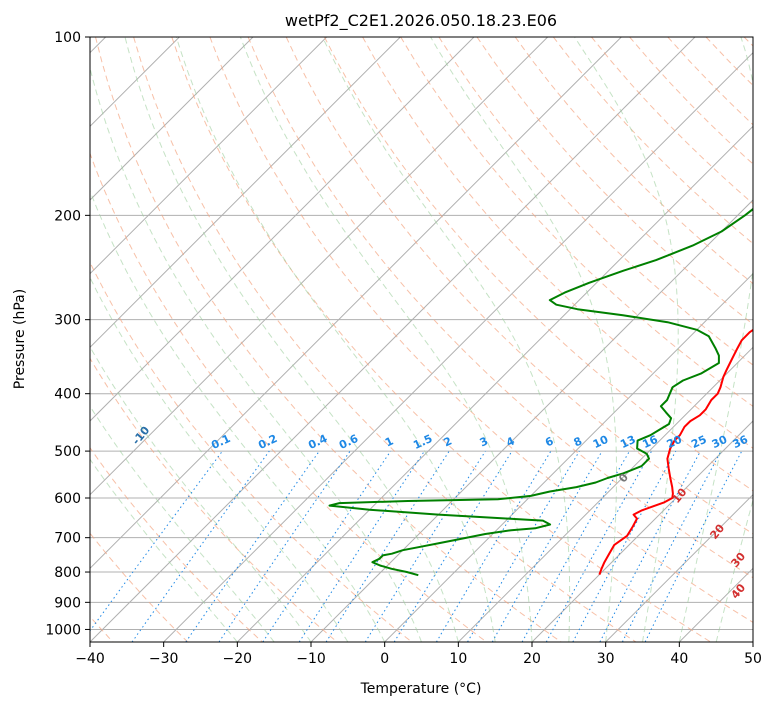 The width and height of the screenshot is (775, 708). I want to click on mixing-ratio-label: 13, so click(627, 442).